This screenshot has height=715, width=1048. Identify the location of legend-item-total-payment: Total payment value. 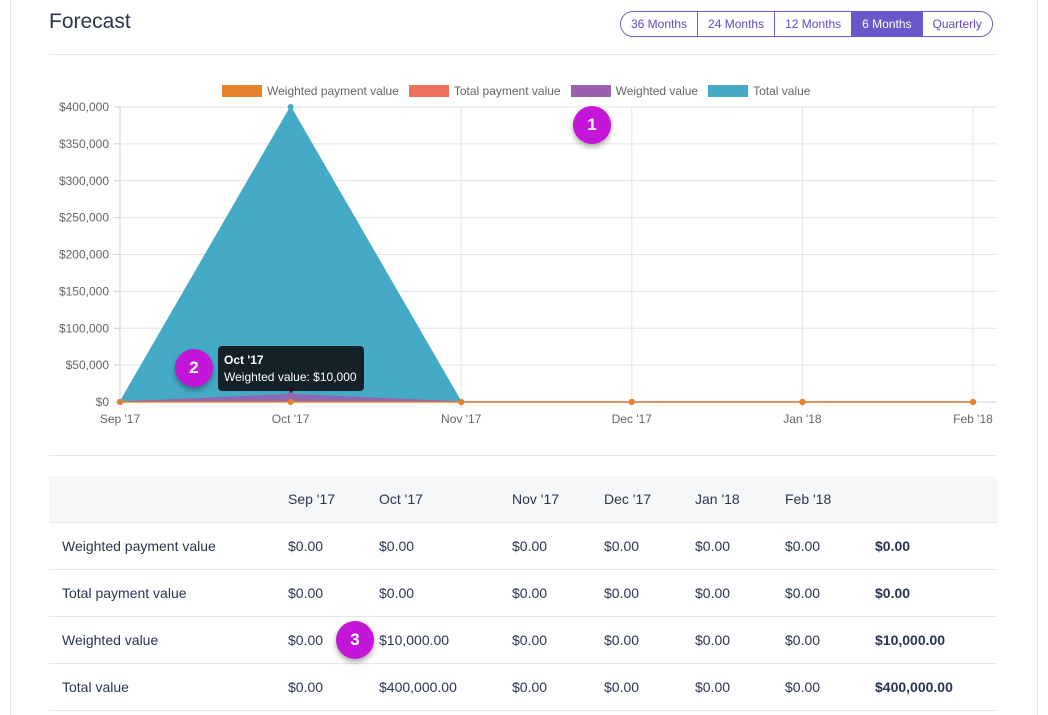
(484, 91).